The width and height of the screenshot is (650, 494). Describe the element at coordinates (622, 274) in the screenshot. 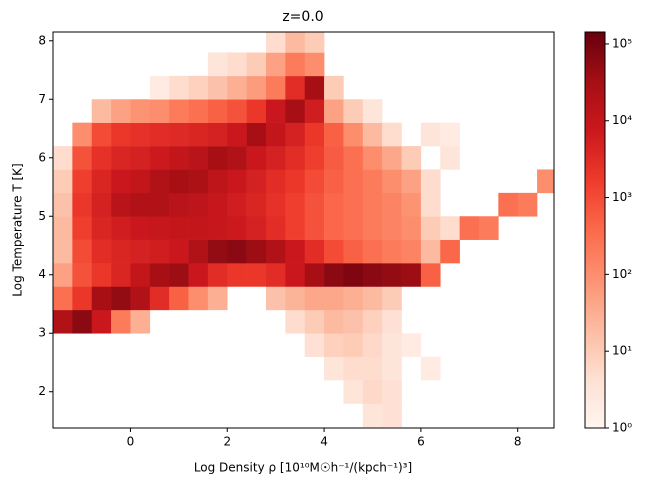

I see `colorbar-tick-label: 10²` at that location.